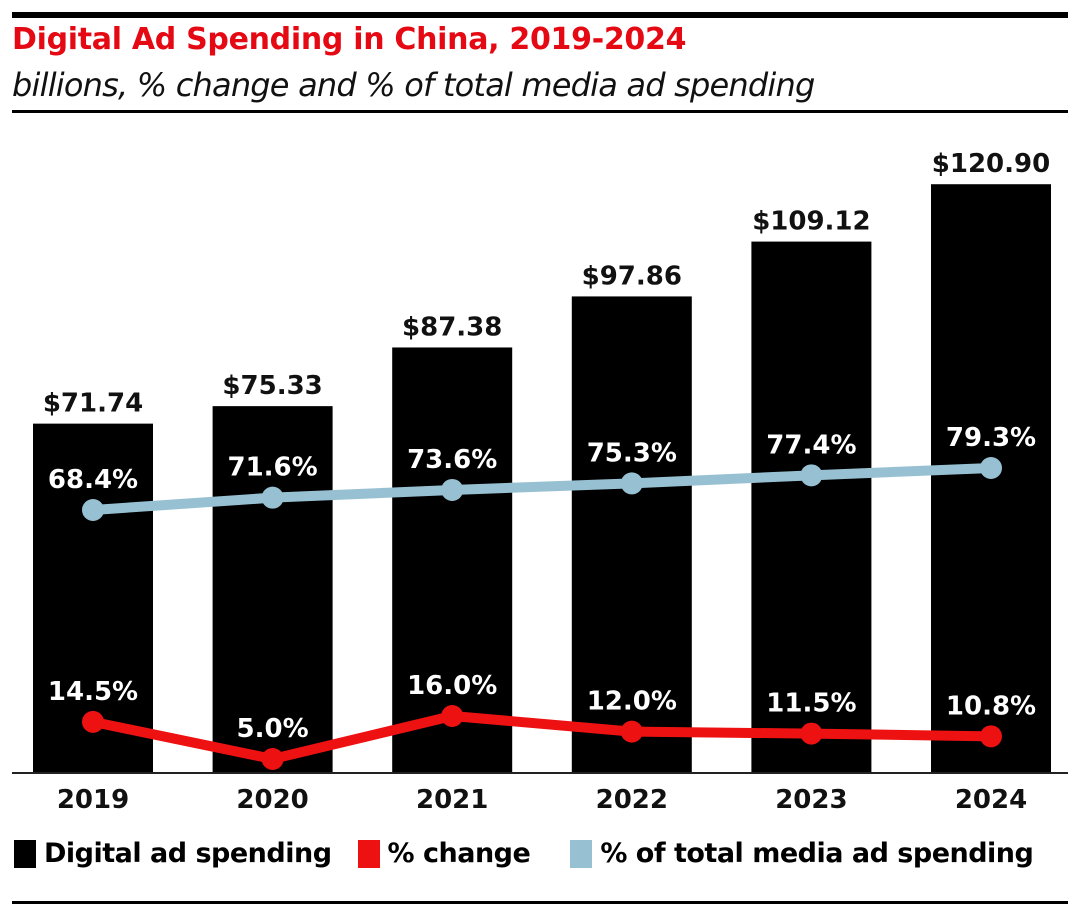  Describe the element at coordinates (93, 480) in the screenshot. I see `pct-total-label-2019: 68.4%` at that location.